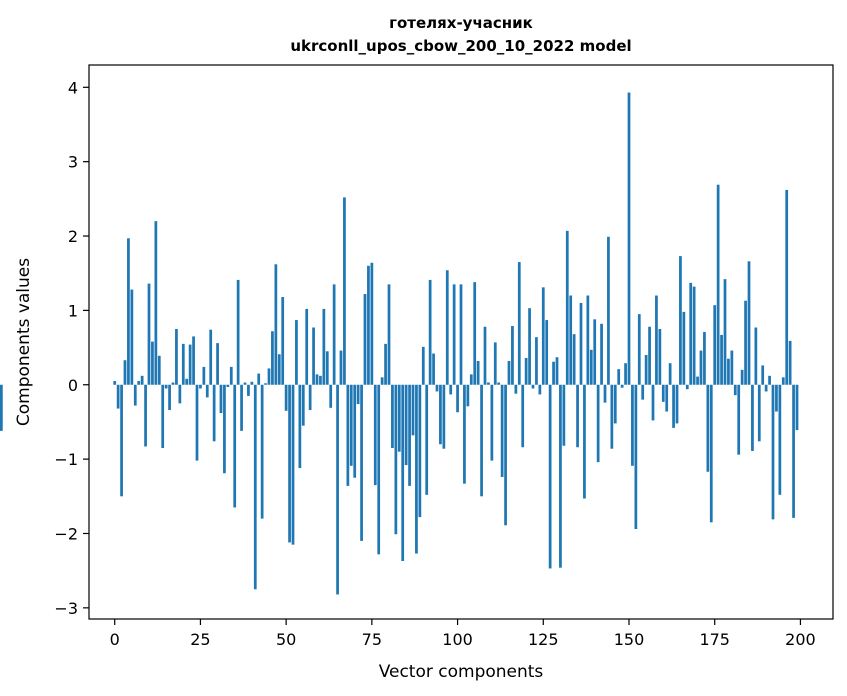  Describe the element at coordinates (457, 639) in the screenshot. I see `x-tick-label: 100` at that location.